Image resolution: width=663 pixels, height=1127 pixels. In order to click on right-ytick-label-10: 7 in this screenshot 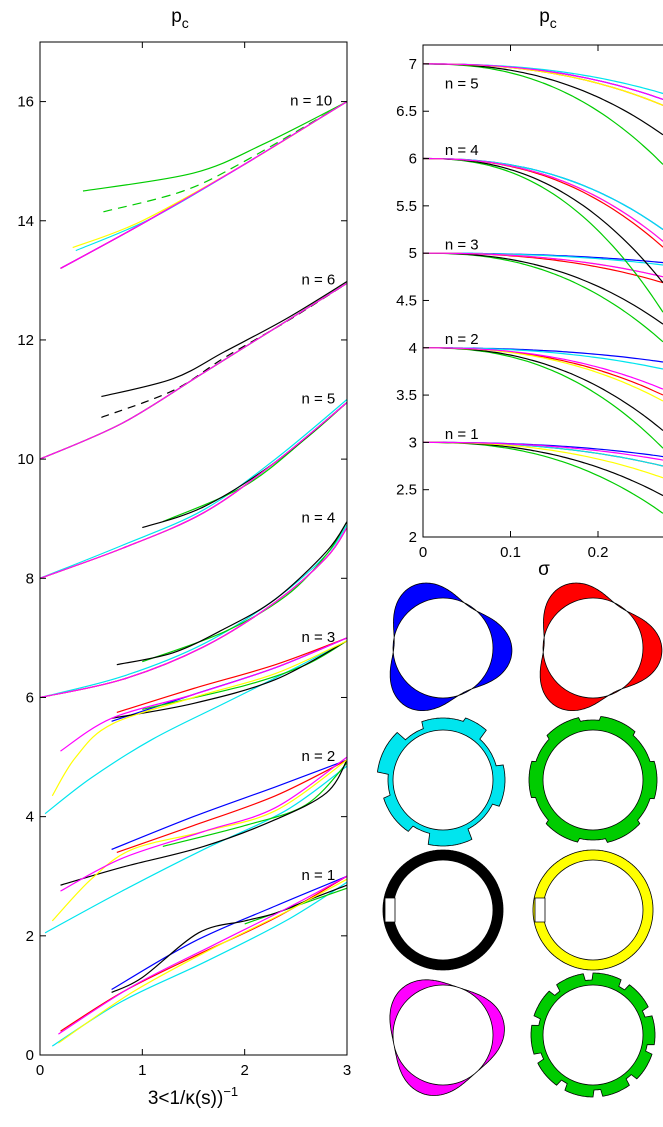, I will do `click(413, 64)`.